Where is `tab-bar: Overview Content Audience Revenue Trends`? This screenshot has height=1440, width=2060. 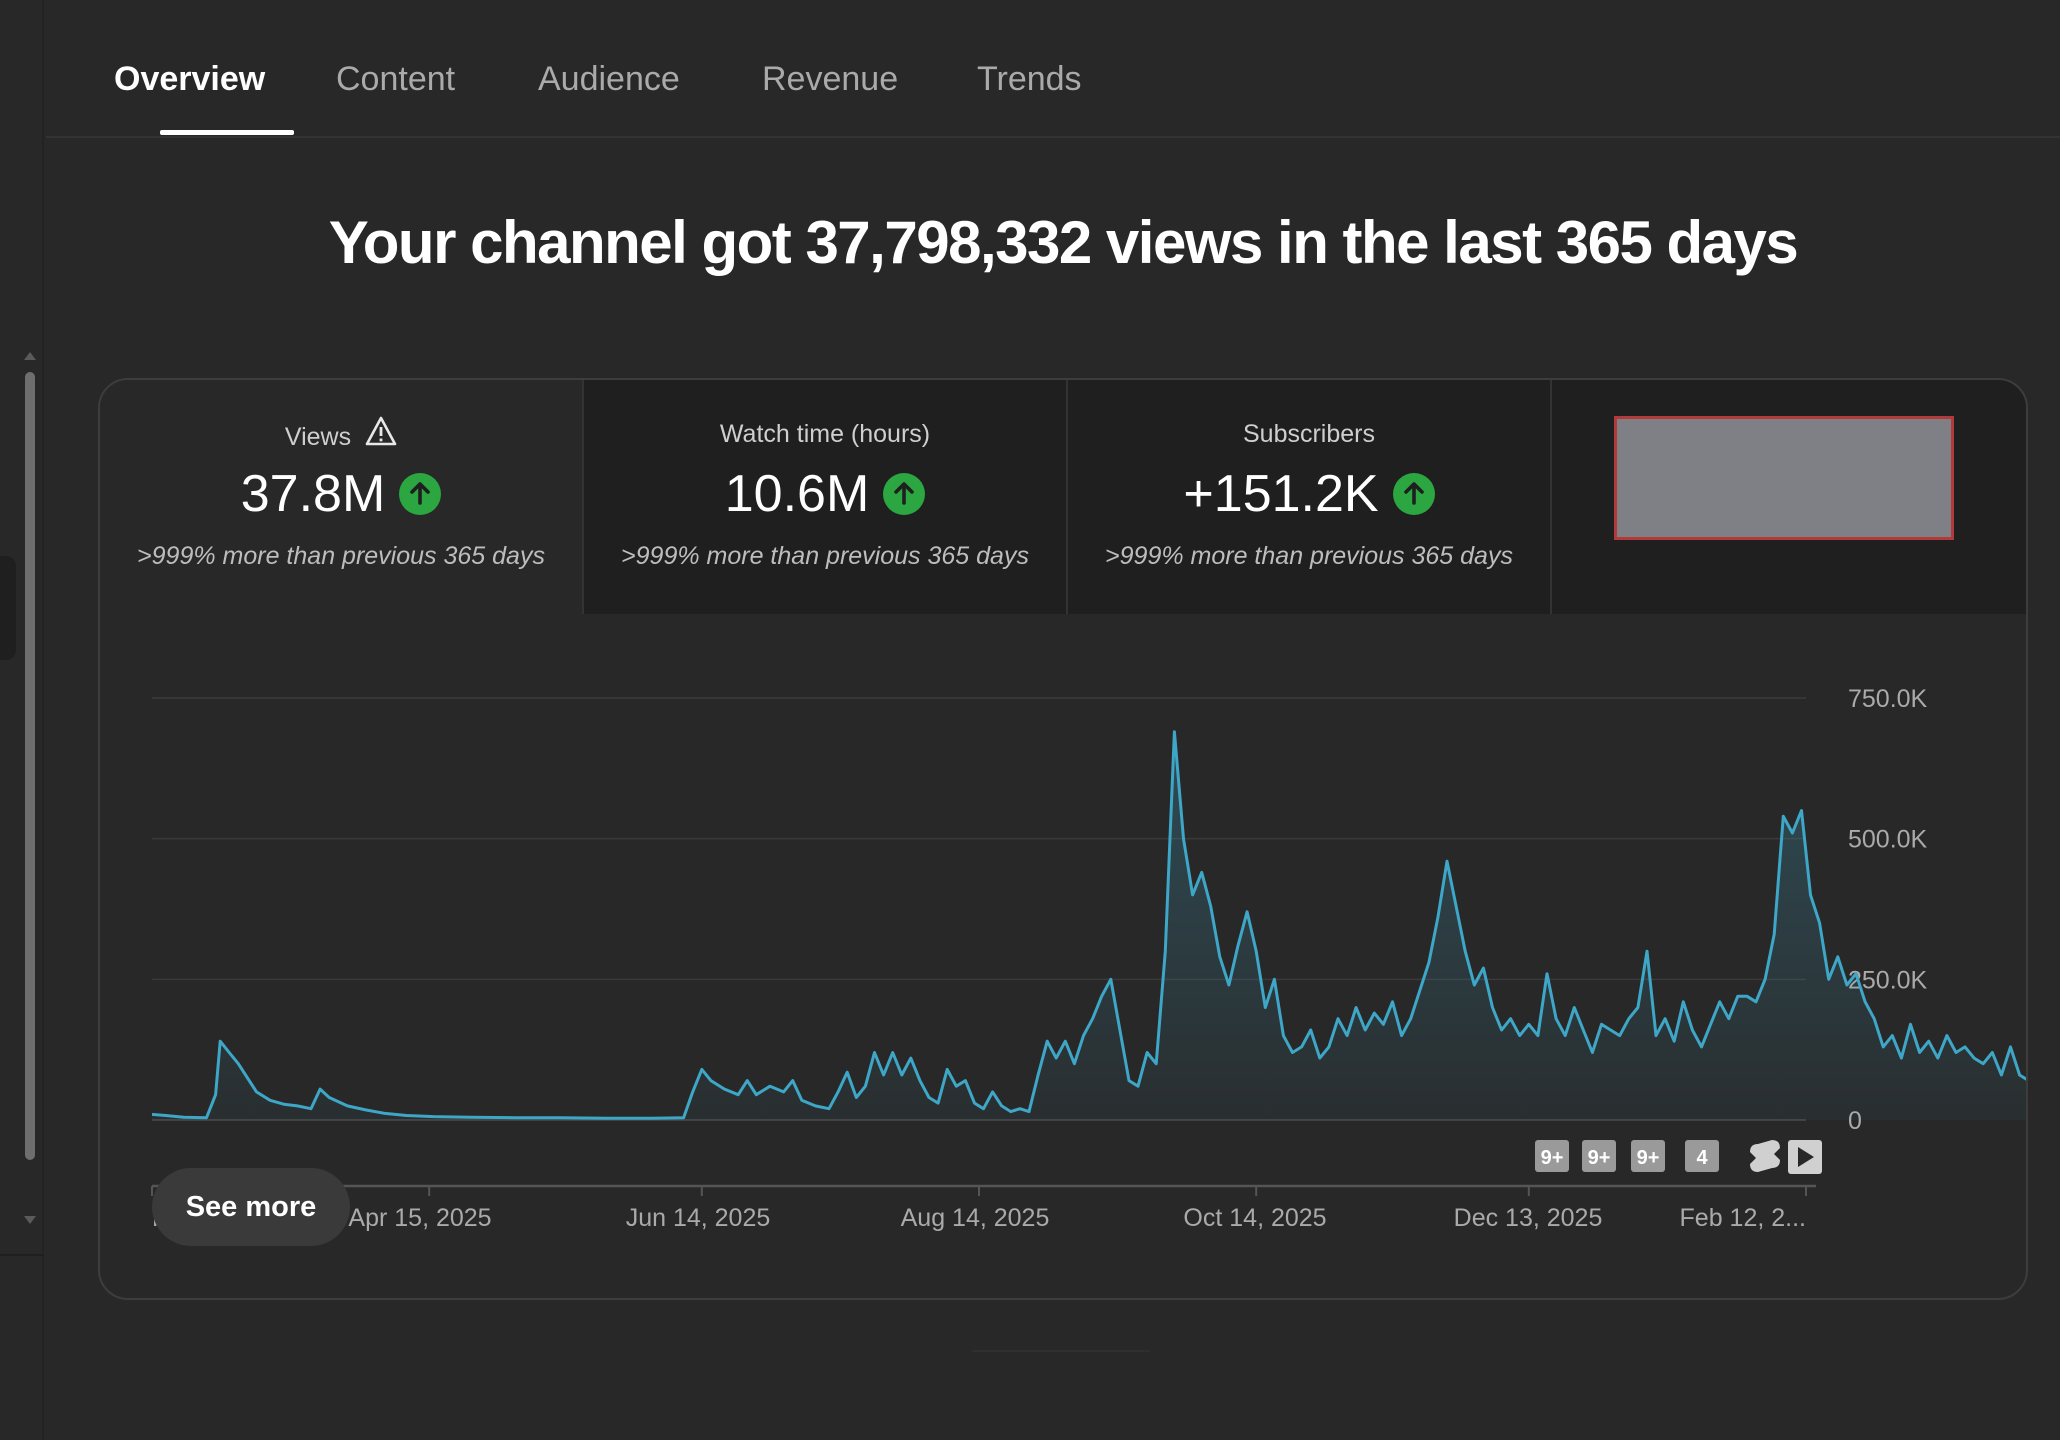 tab-bar: Overview Content Audience Revenue Trends is located at coordinates (1053, 69).